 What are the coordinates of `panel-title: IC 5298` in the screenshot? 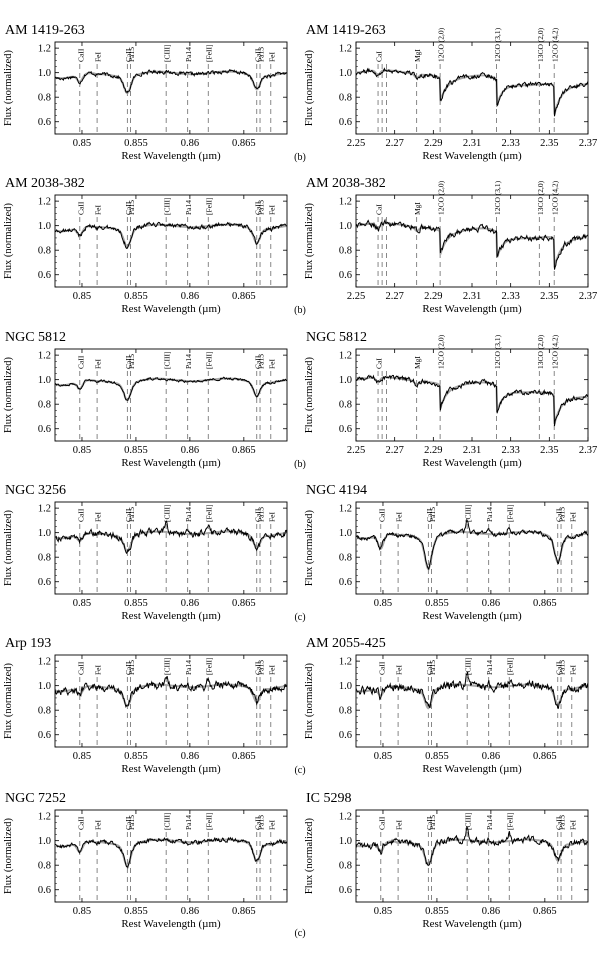 It's located at (329, 798).